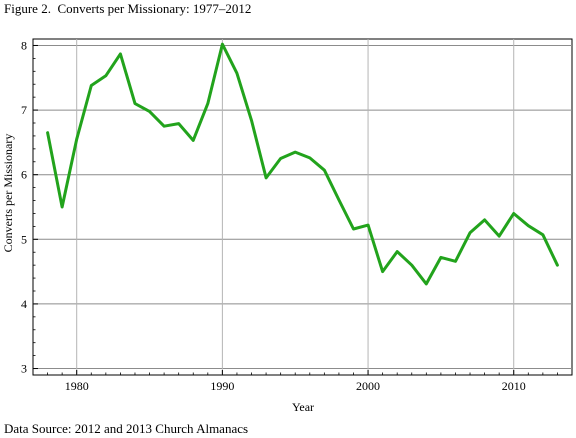  What do you see at coordinates (24, 110) in the screenshot?
I see `y-tick-label: 7` at bounding box center [24, 110].